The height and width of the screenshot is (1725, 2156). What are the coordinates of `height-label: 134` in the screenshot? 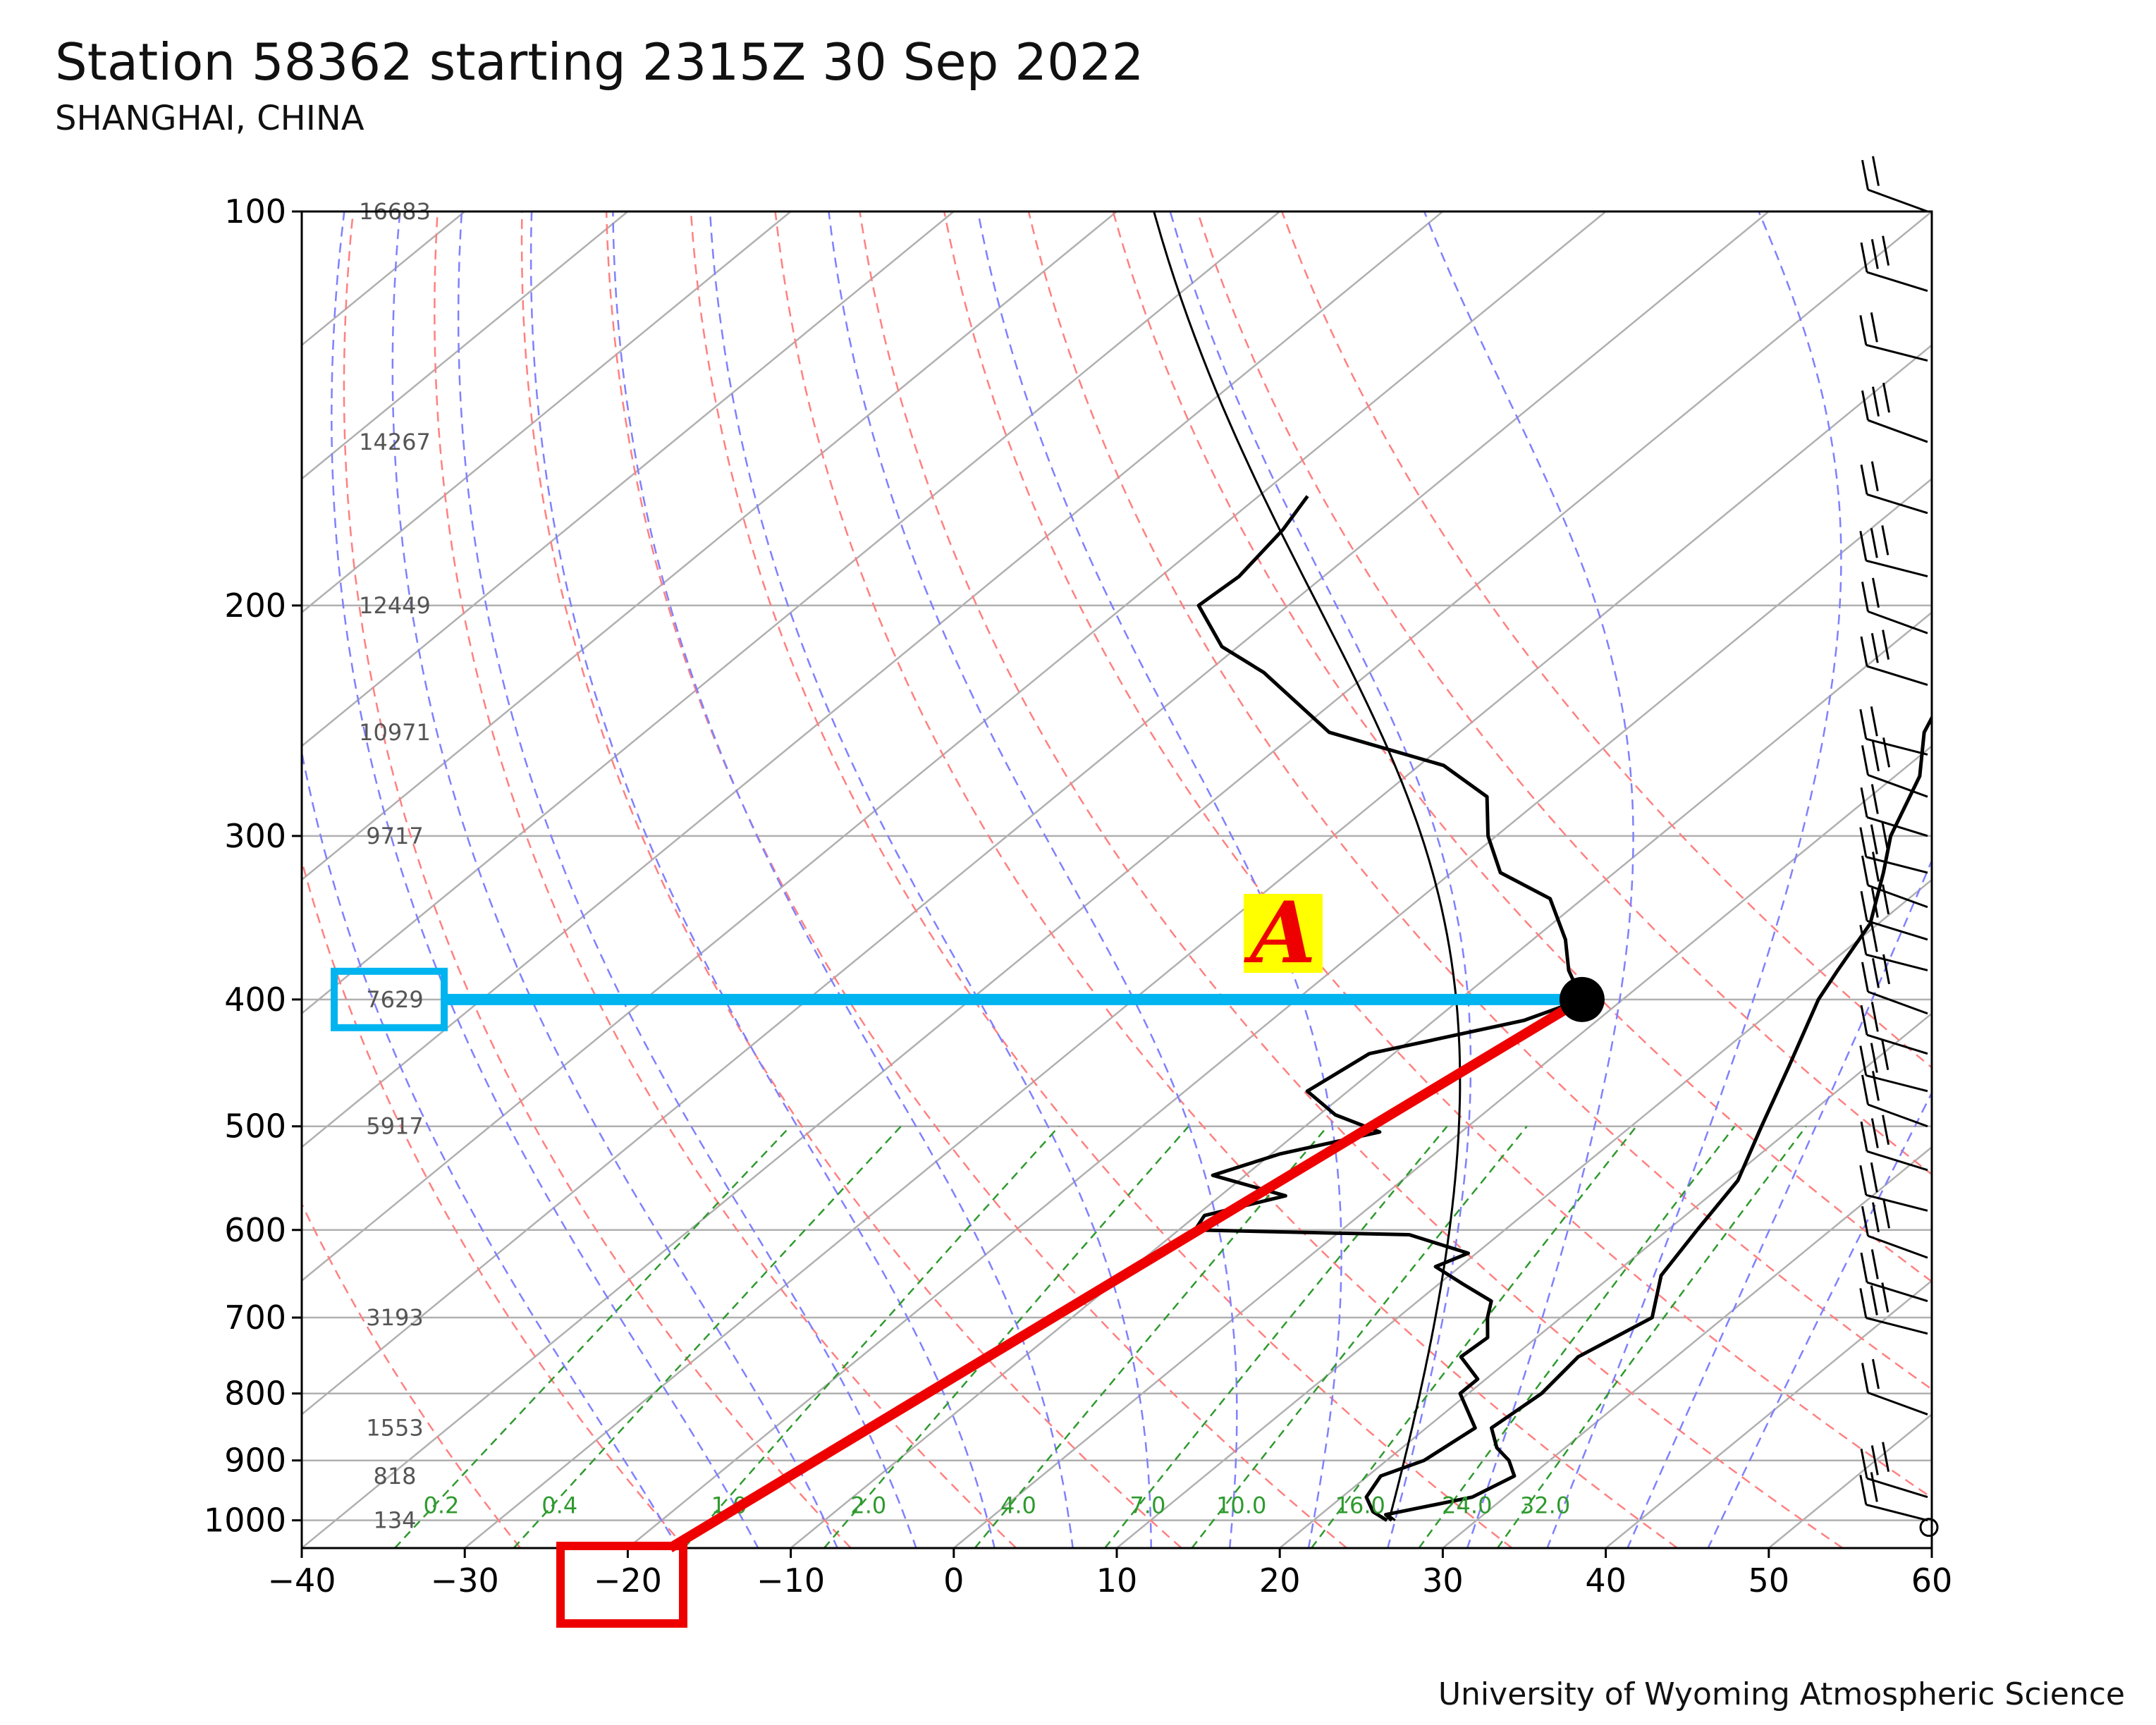 It's located at (394, 1520).